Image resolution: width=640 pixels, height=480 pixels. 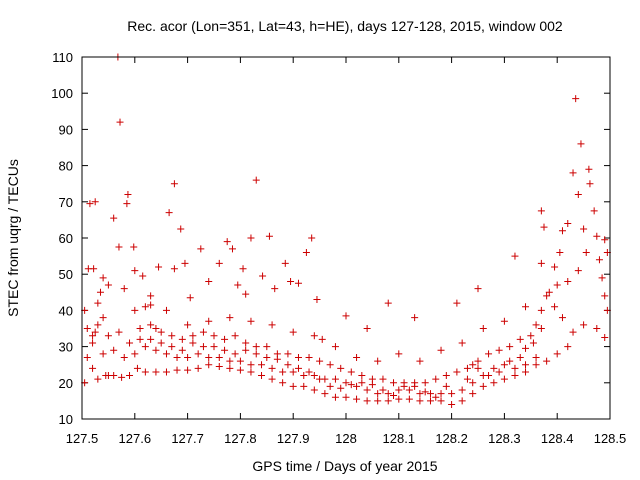 I want to click on y-tick-label: 80, so click(x=66, y=166).